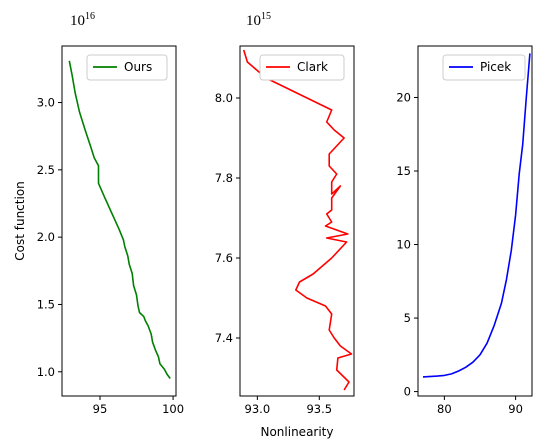  What do you see at coordinates (224, 338) in the screenshot?
I see `y-tick-label-clark: 7.4` at bounding box center [224, 338].